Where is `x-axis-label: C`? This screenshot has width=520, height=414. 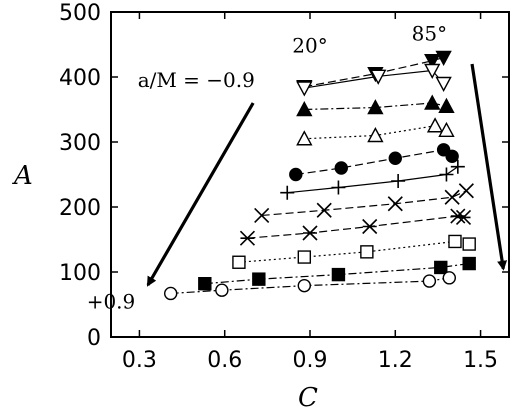
x-axis-label: C is located at coordinates (308, 398).